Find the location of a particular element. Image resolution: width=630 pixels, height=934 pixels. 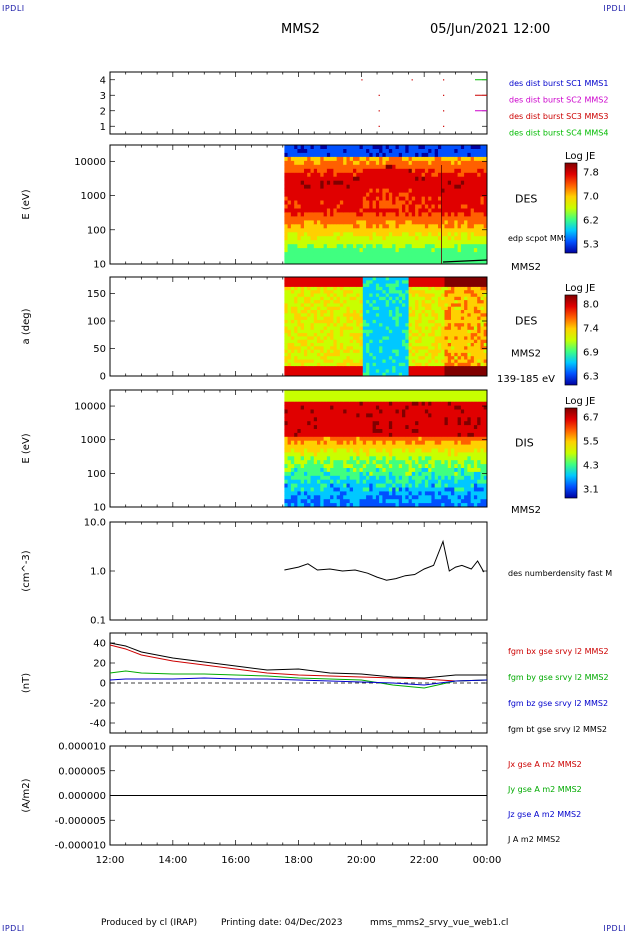

des-pitch-colorbar-tick: 6.9 is located at coordinates (591, 353).